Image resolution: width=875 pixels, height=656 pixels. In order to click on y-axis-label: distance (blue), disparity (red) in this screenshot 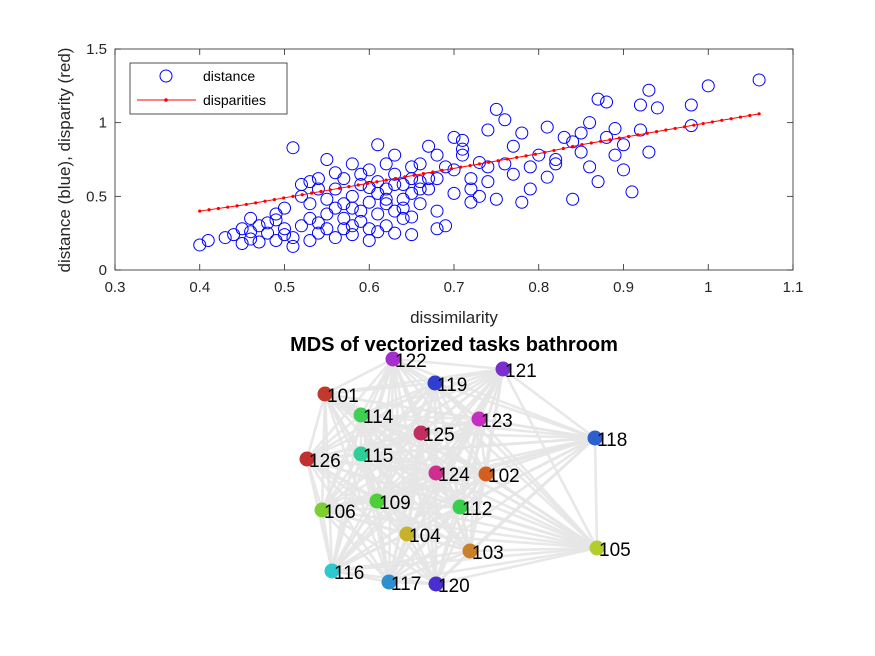, I will do `click(64, 160)`.